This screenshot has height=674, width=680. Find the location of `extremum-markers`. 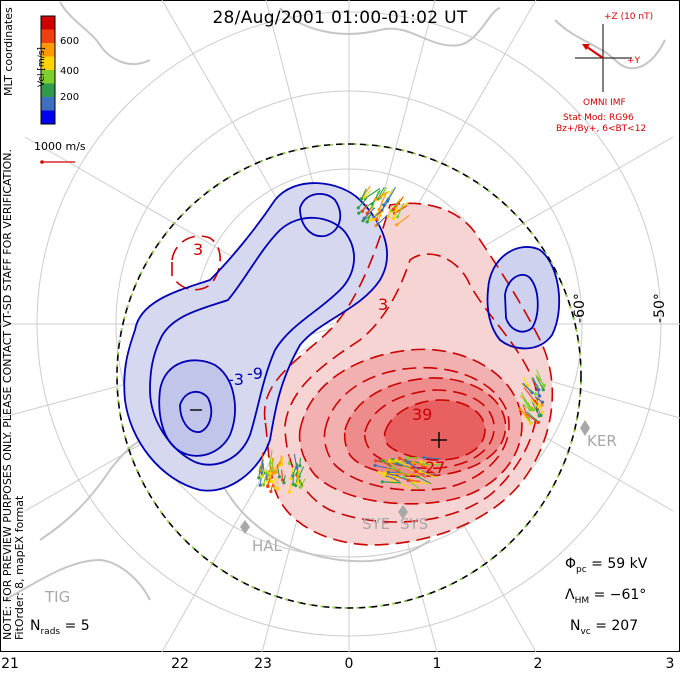

extremum-markers is located at coordinates (318, 428).